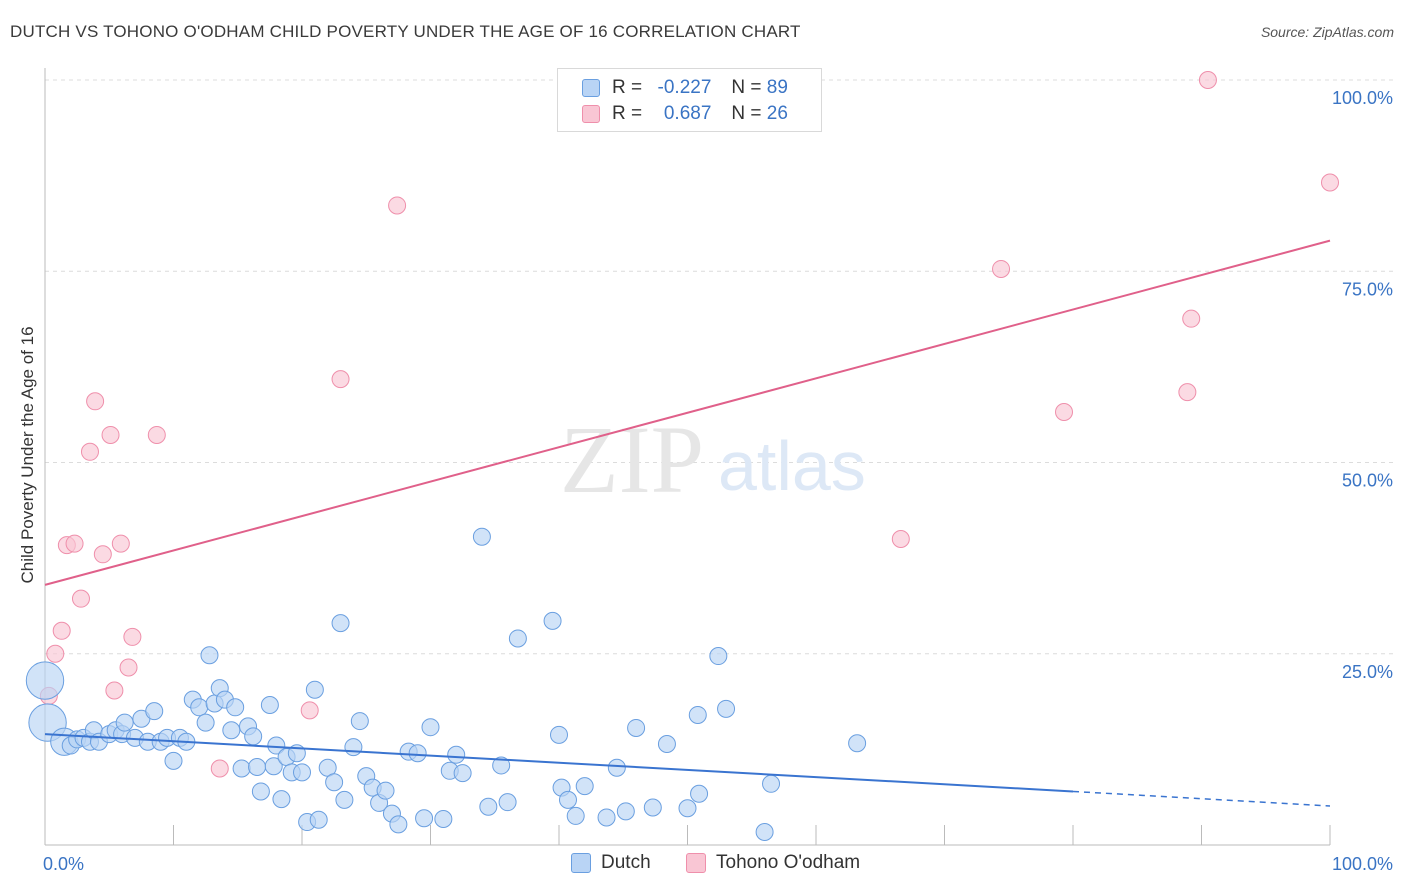  Describe the element at coordinates (626, 862) in the screenshot. I see `legend-label-dutch: Dutch` at that location.